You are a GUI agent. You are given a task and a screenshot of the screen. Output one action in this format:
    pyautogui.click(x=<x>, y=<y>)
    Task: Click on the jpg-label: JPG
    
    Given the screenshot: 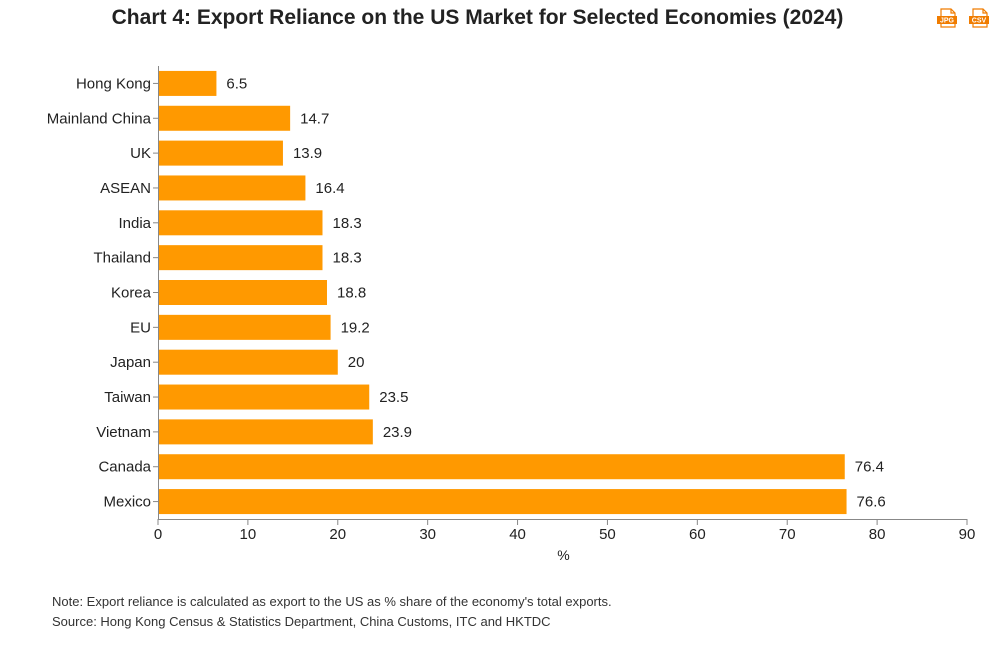 What is the action you would take?
    pyautogui.click(x=947, y=21)
    